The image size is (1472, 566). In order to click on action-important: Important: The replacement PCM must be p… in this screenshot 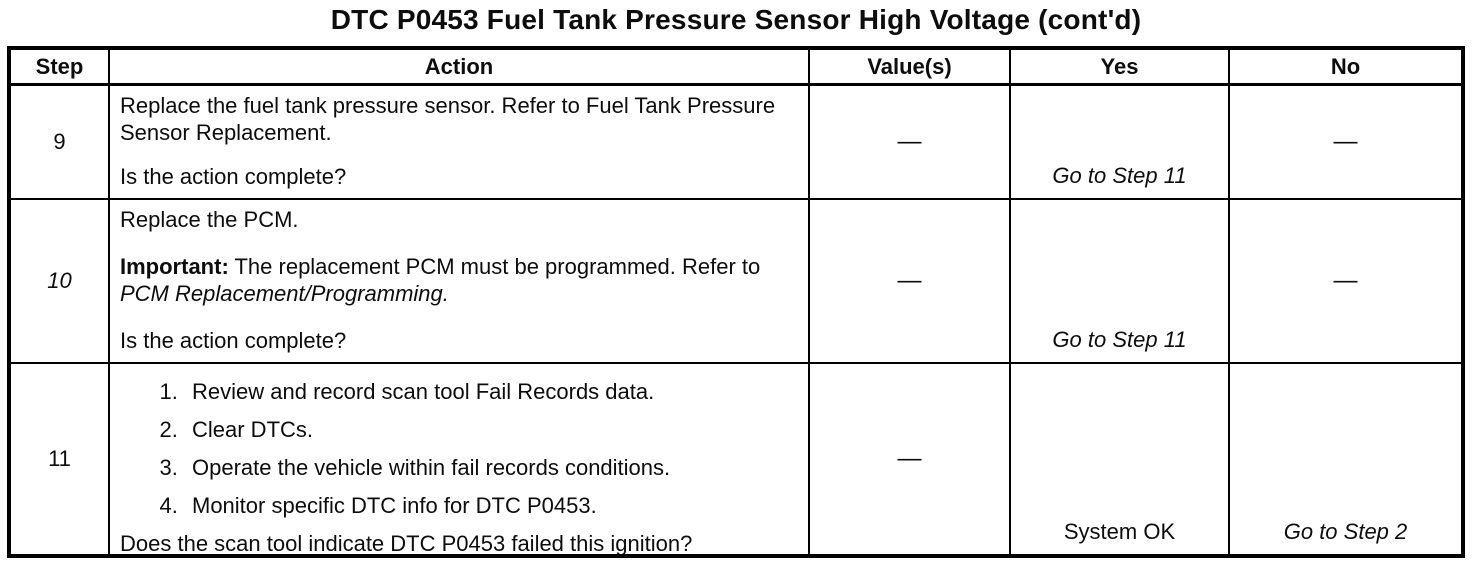, I will do `click(450, 280)`.